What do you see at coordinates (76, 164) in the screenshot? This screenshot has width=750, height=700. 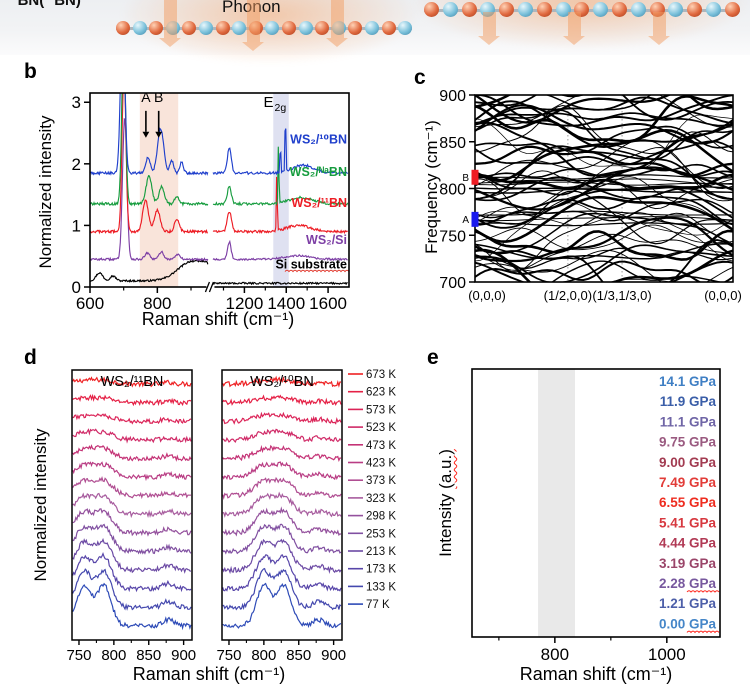 I see `y-tick-label: 2` at bounding box center [76, 164].